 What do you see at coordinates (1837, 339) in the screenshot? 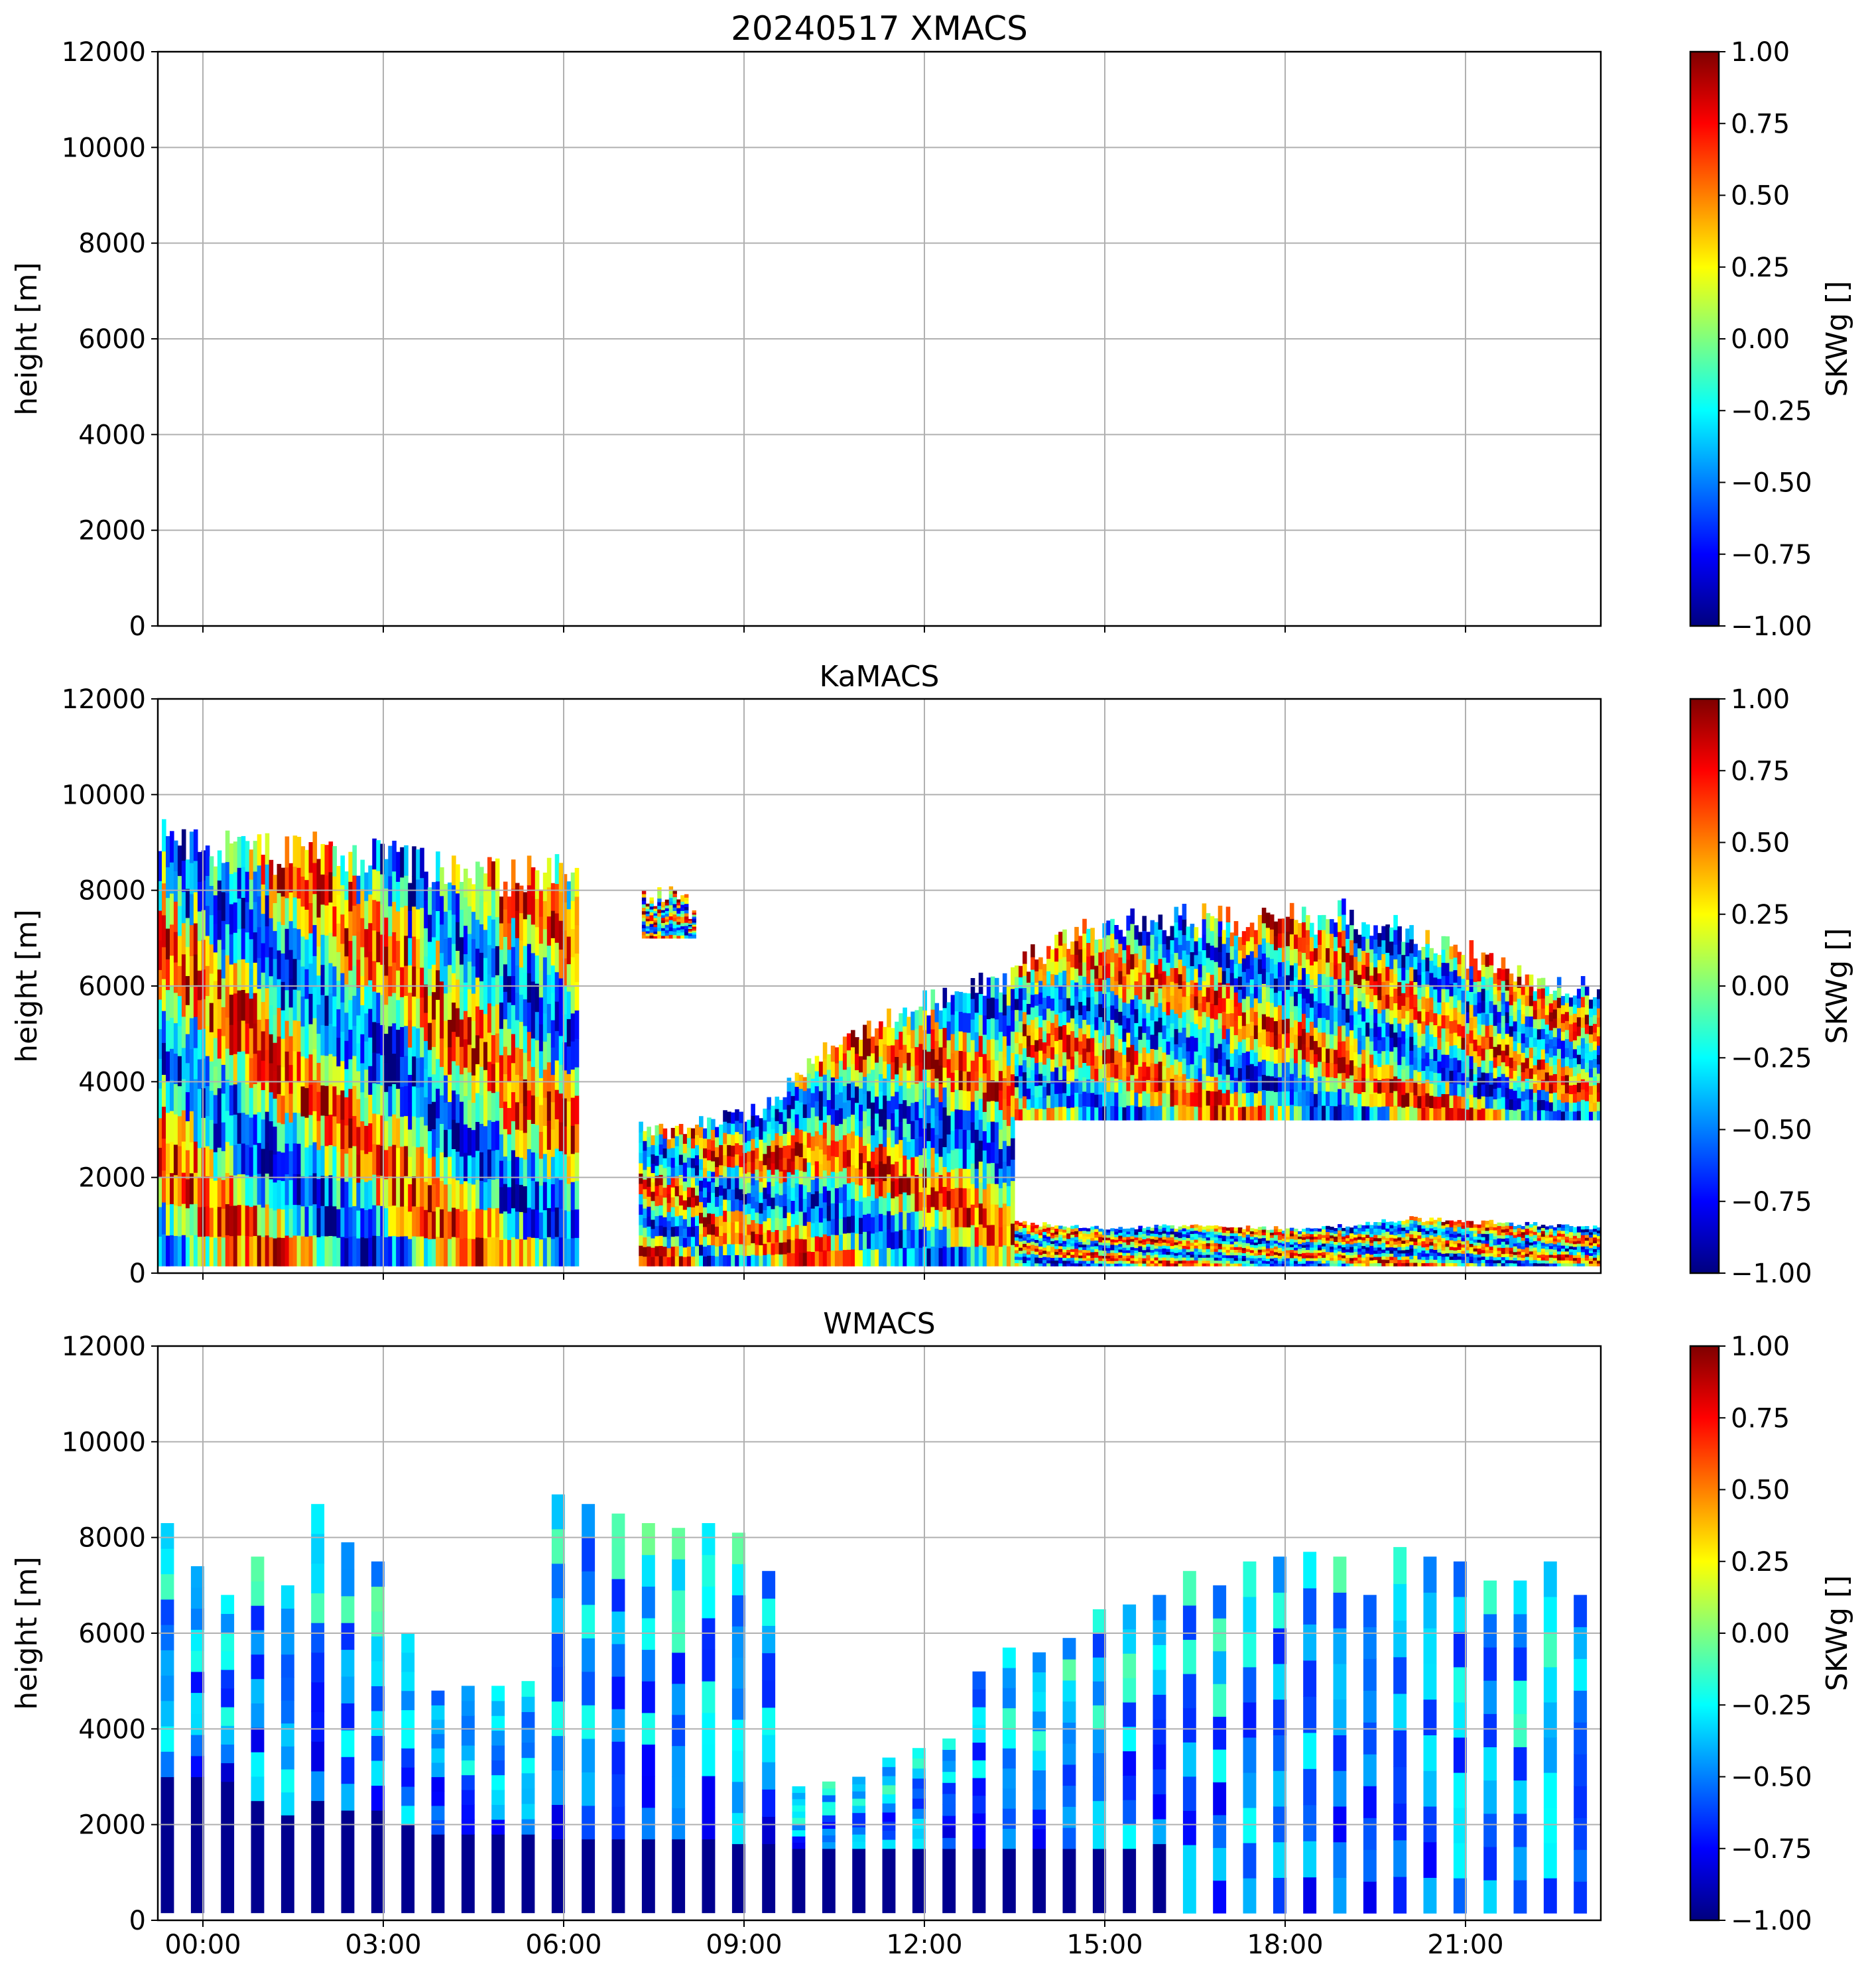
I see `colorbar-0-label: SKWg []` at bounding box center [1837, 339].